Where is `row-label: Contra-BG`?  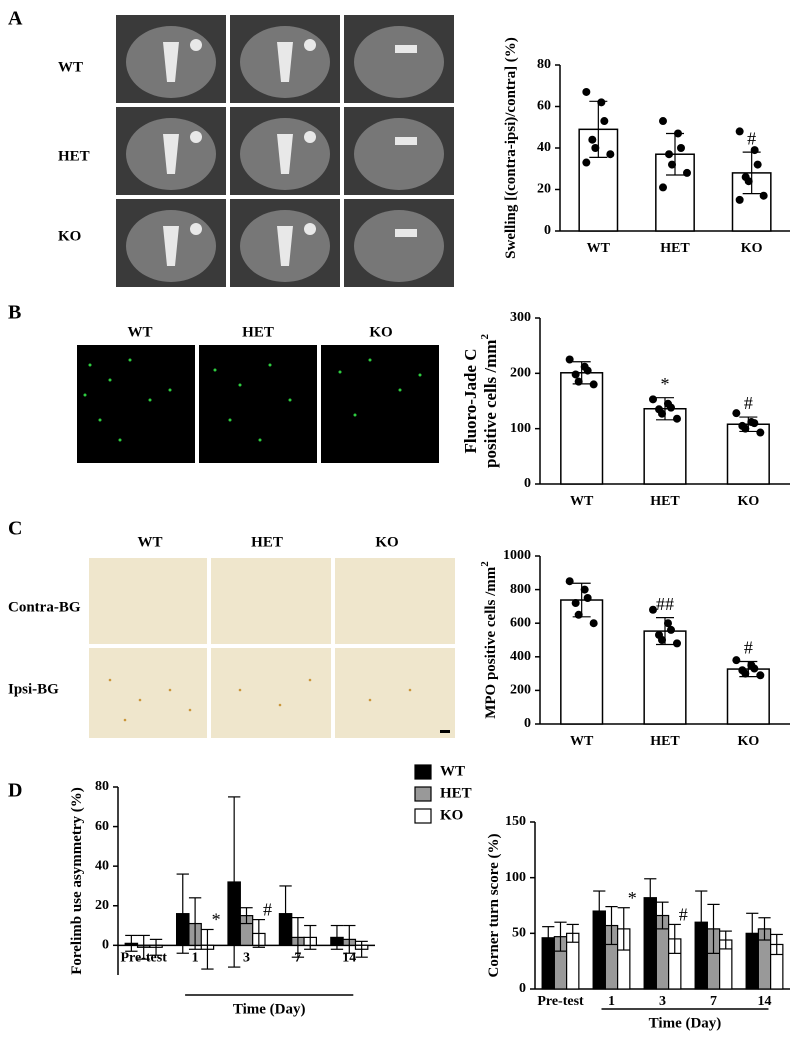
row-label: Contra-BG is located at coordinates (44, 607).